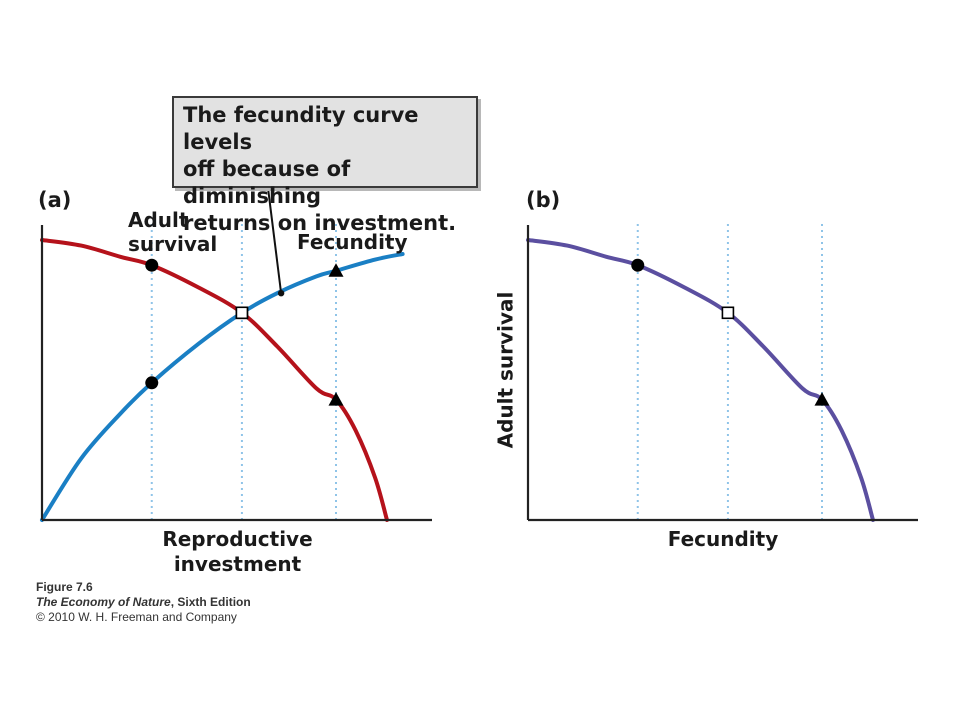 The image size is (960, 720). I want to click on fecundity-series-label: Fecundity, so click(352, 242).